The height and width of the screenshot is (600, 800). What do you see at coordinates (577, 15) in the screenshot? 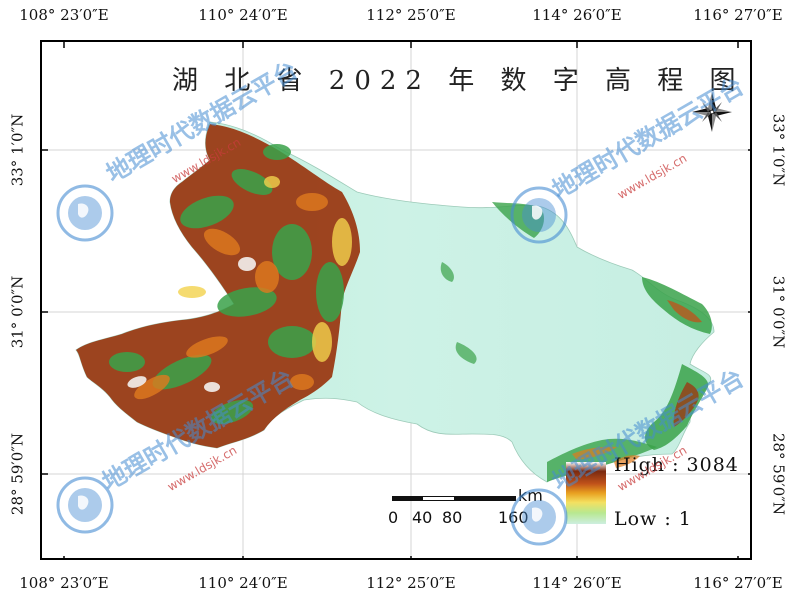
I see `longitude-label-top: 114° 26′0″E` at bounding box center [577, 15].